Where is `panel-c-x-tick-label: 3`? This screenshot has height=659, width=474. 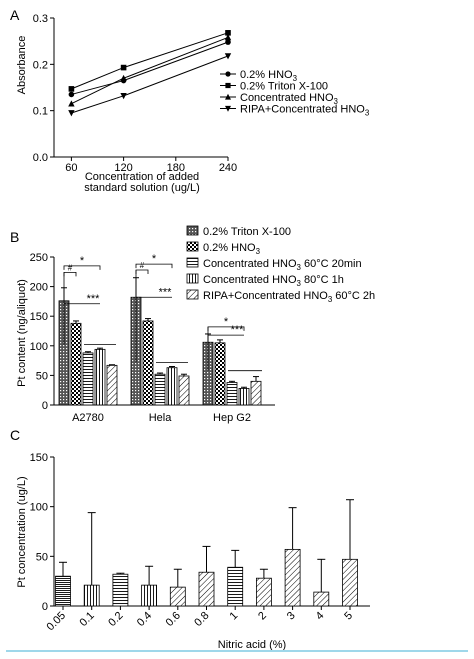 panel-c-x-tick-label: 3 is located at coordinates (291, 616).